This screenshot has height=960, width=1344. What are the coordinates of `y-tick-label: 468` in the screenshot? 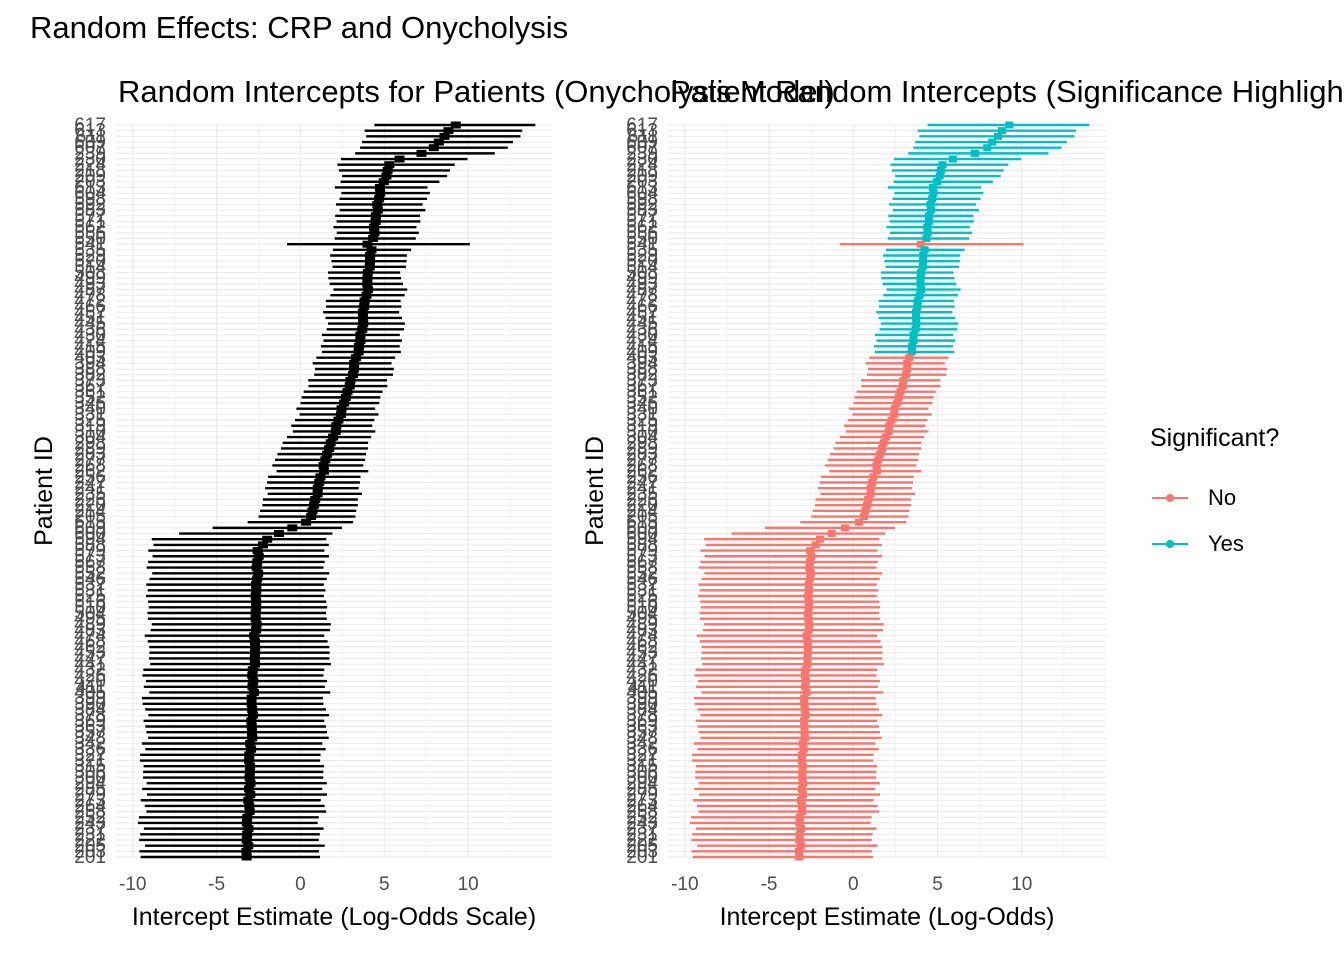 It's located at (642, 641).